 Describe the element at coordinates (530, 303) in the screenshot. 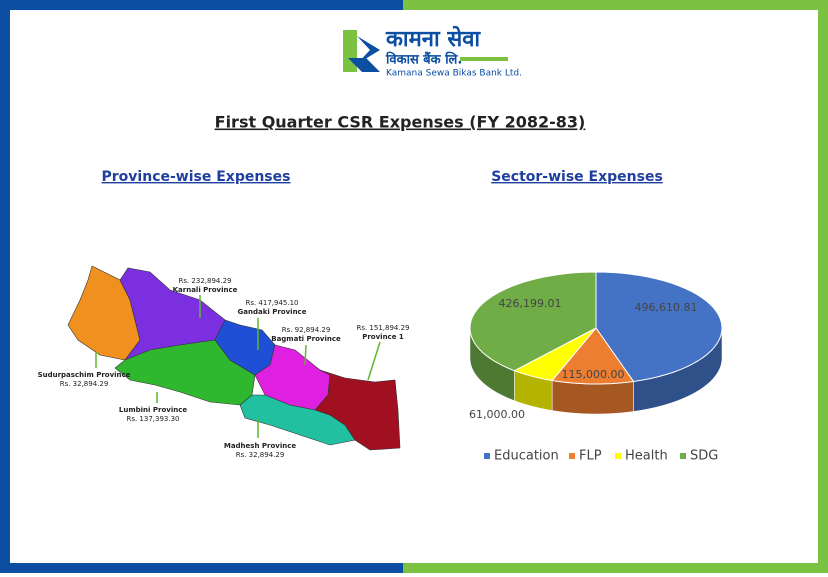

I see `data-label: 426,199.01` at that location.